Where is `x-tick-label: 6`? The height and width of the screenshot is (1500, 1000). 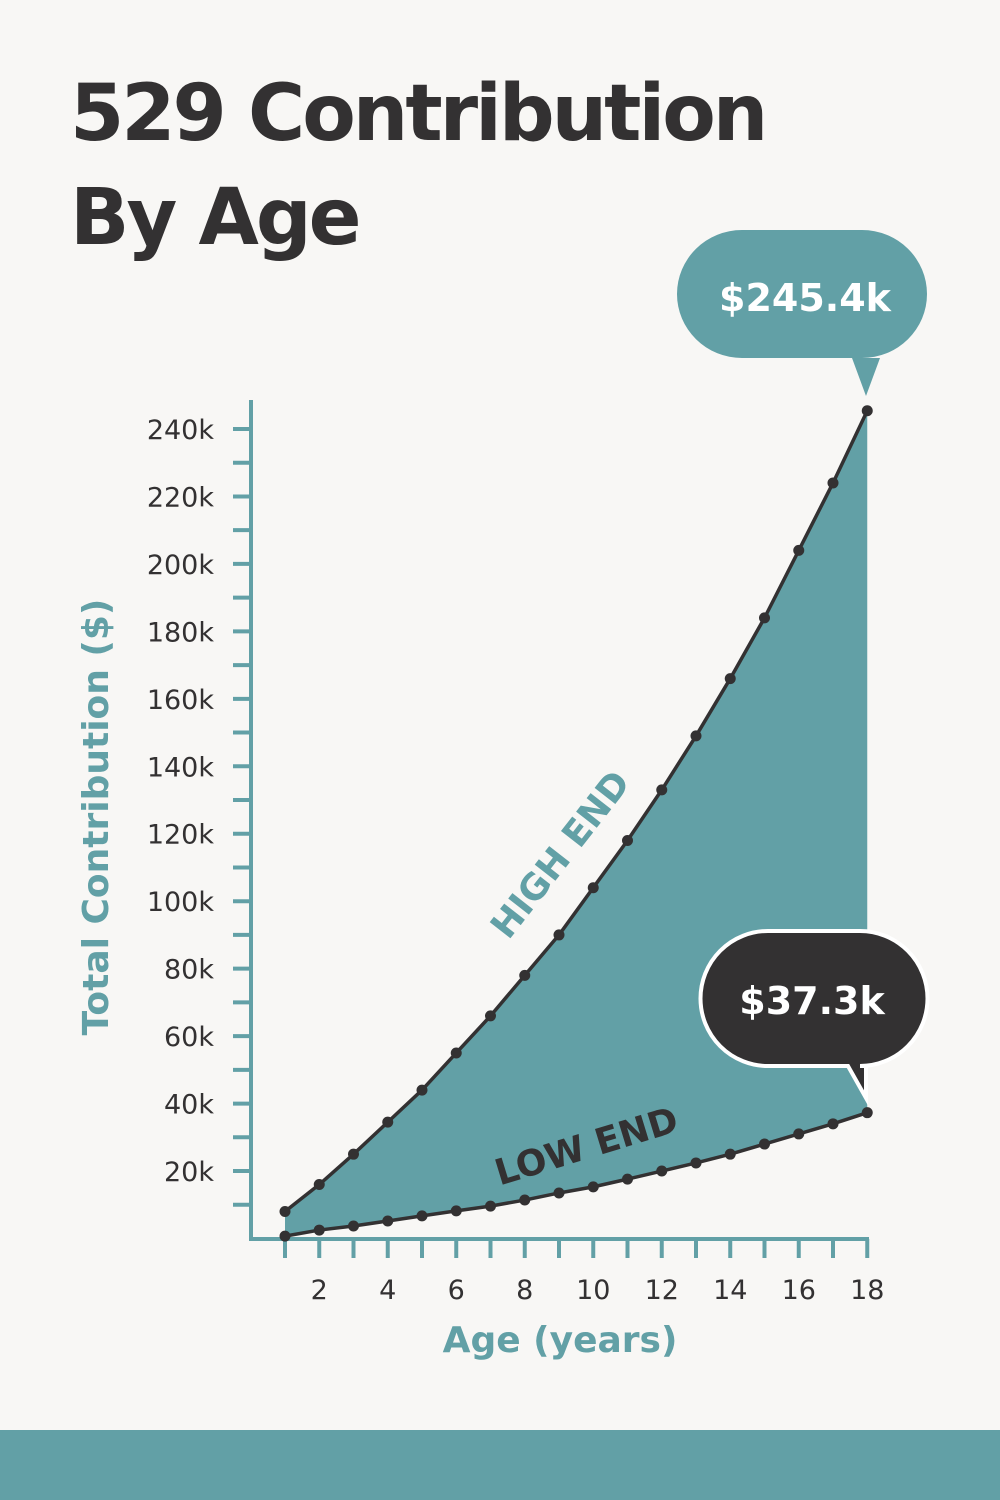
x-tick-label: 6 is located at coordinates (456, 1290).